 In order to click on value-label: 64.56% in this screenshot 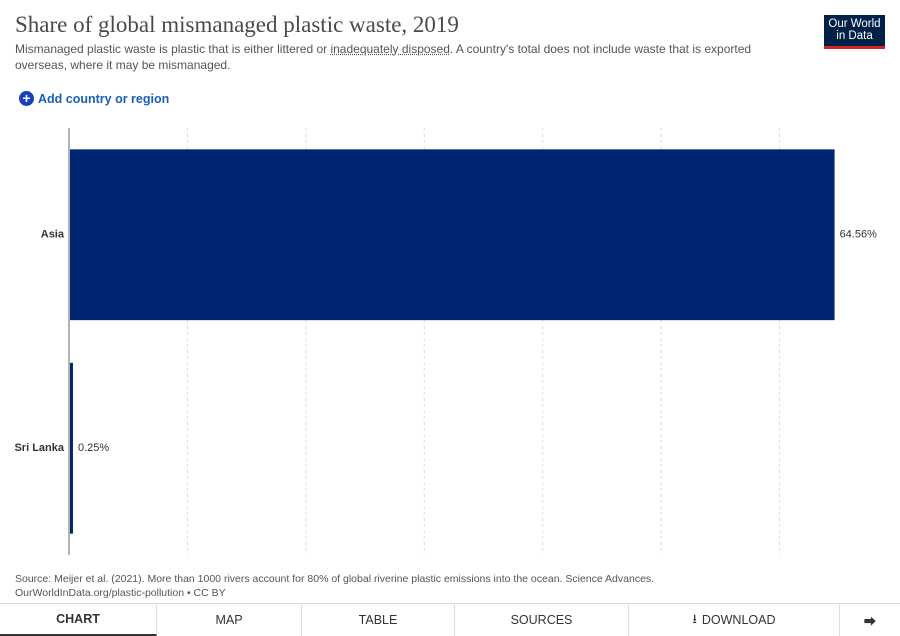, I will do `click(859, 235)`.